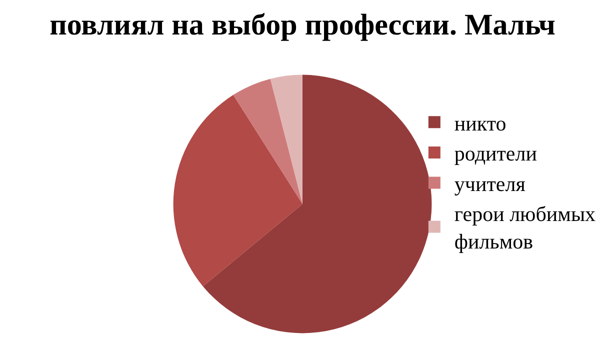 The width and height of the screenshot is (605, 340). What do you see at coordinates (495, 154) in the screenshot?
I see `legend-label: родители` at bounding box center [495, 154].